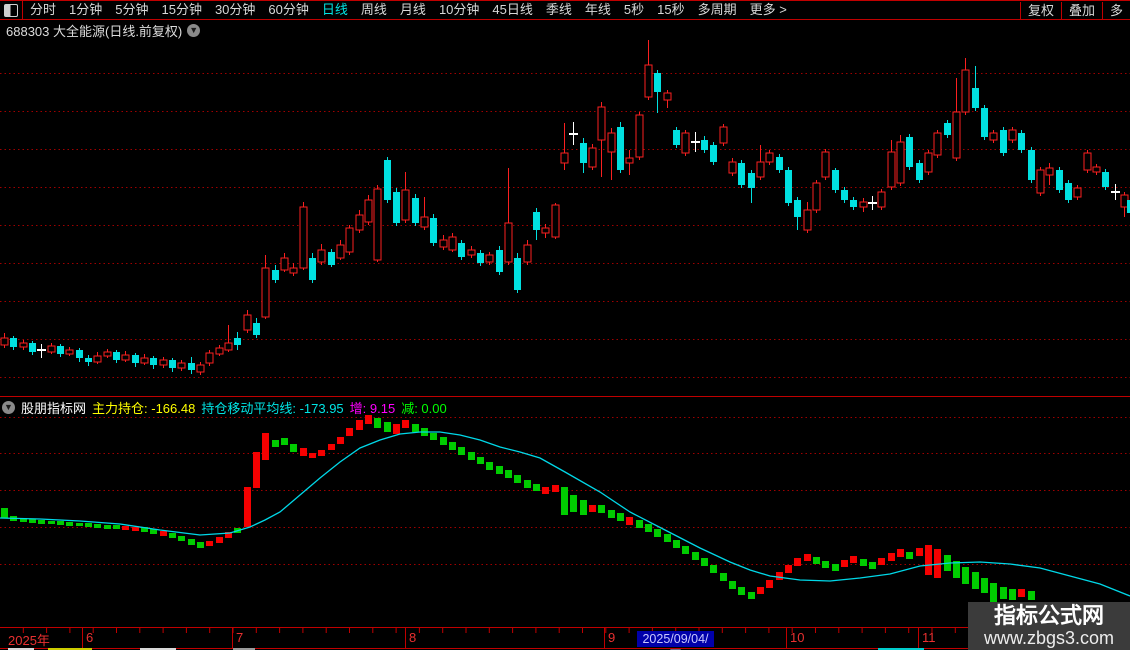 This screenshot has height=650, width=1130. Describe the element at coordinates (272, 408) in the screenshot. I see `holdings-ma-value: 持仓移动平均线: -173.95` at that location.